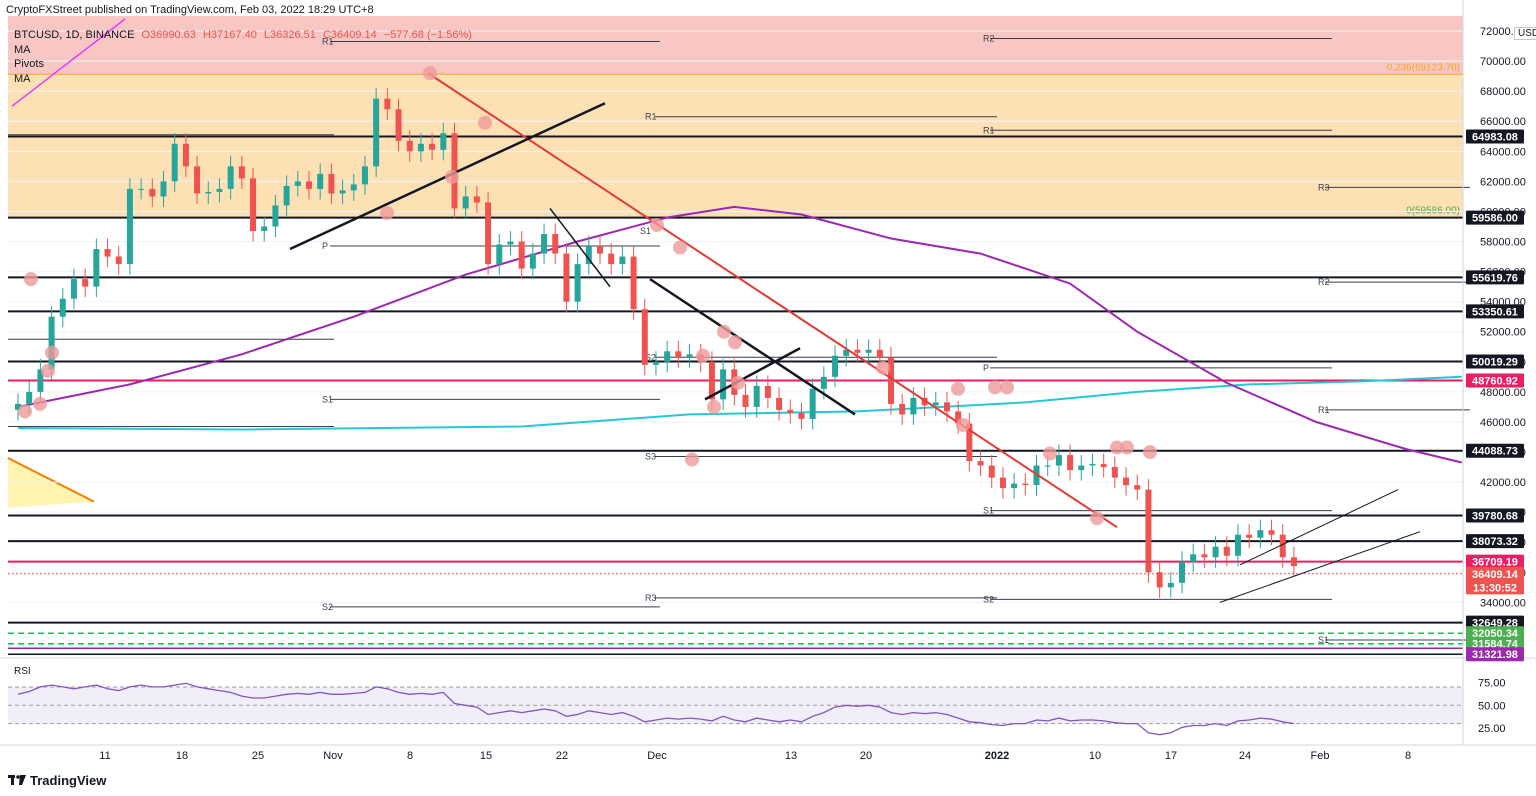 This screenshot has width=1536, height=796. I want to click on indicator-ma: MA, so click(22, 49).